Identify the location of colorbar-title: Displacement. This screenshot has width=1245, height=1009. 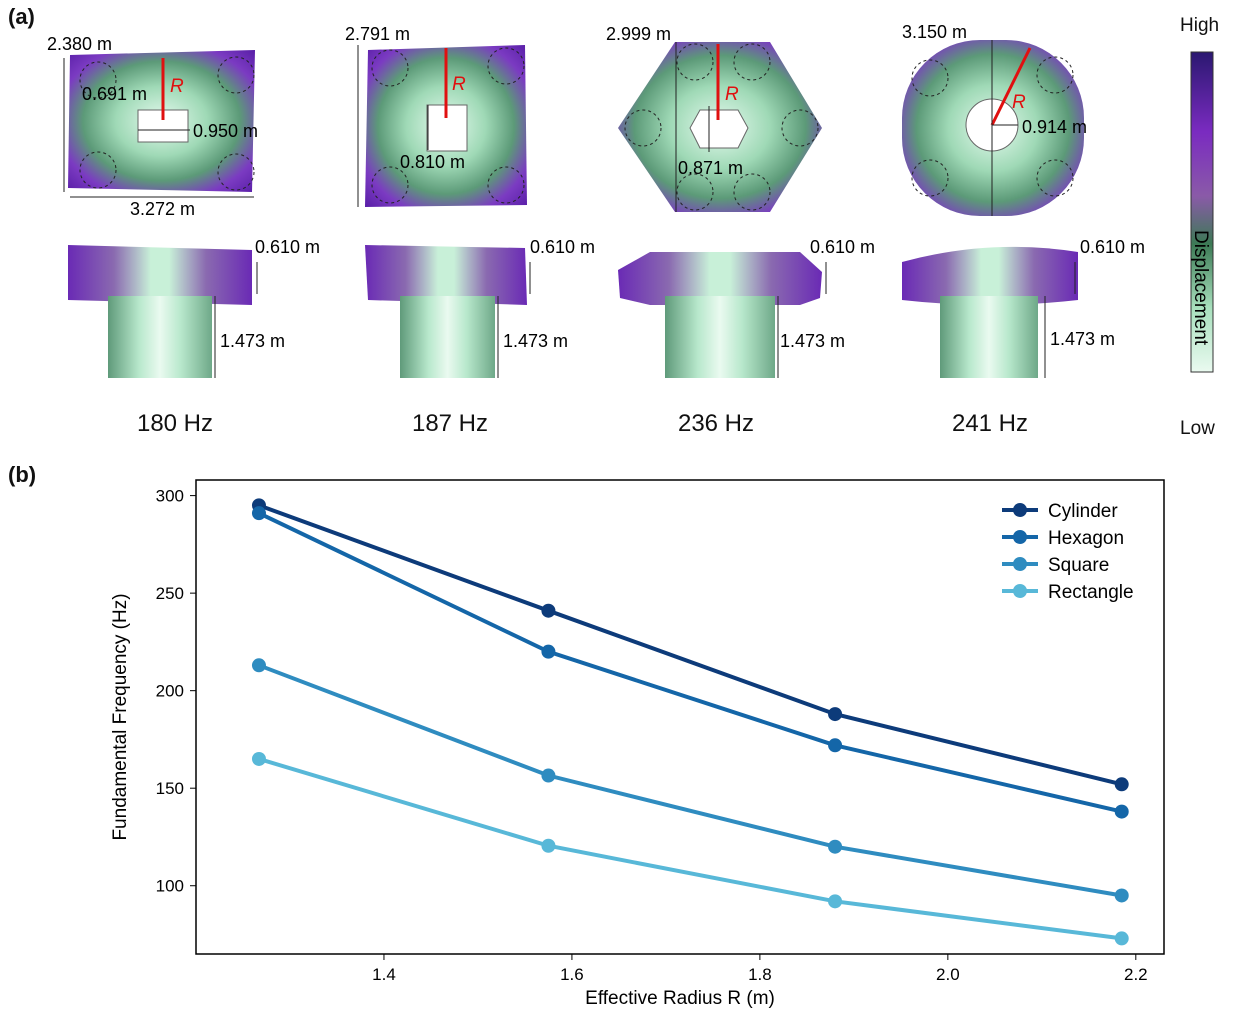
(1200, 288).